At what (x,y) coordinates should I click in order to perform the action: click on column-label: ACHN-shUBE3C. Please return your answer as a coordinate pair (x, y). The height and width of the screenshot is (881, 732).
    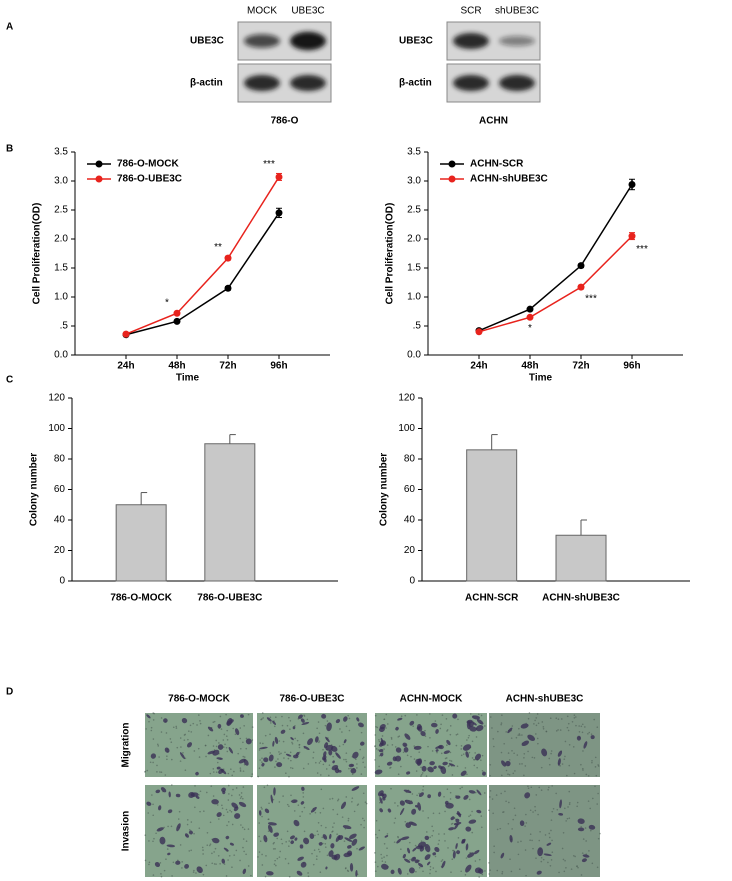
    Looking at the image, I should click on (545, 699).